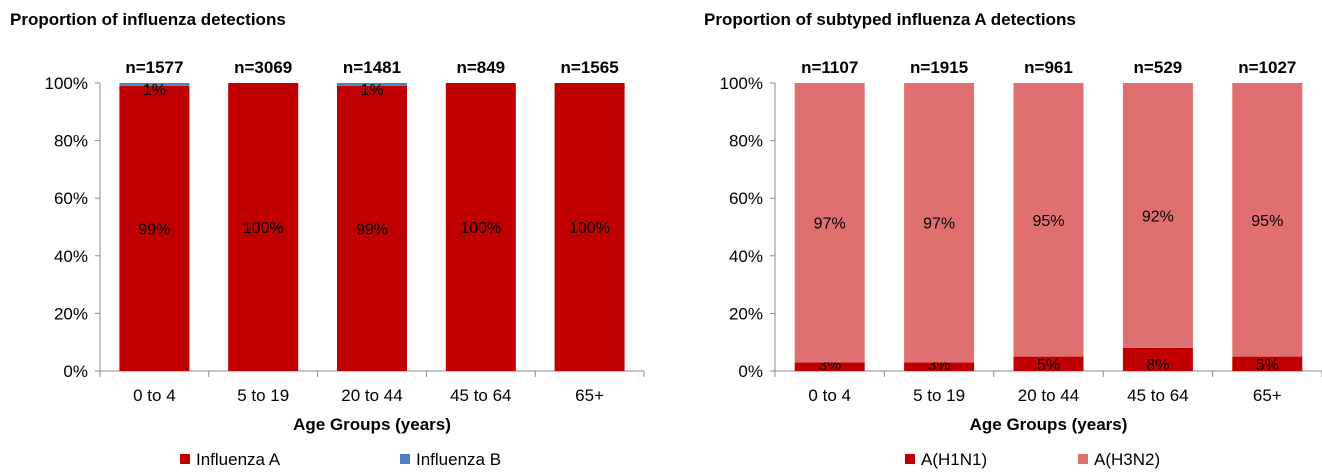 This screenshot has height=472, width=1322. Describe the element at coordinates (1267, 67) in the screenshot. I see `total-label: n=1027` at that location.